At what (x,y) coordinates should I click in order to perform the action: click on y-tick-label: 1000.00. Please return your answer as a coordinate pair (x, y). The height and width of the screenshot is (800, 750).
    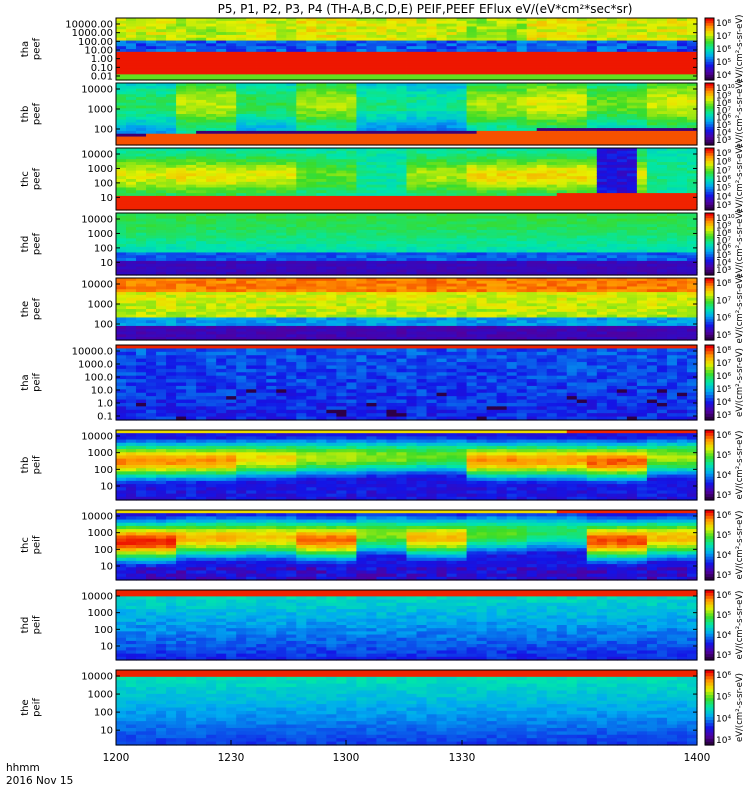
    Looking at the image, I should click on (92, 33).